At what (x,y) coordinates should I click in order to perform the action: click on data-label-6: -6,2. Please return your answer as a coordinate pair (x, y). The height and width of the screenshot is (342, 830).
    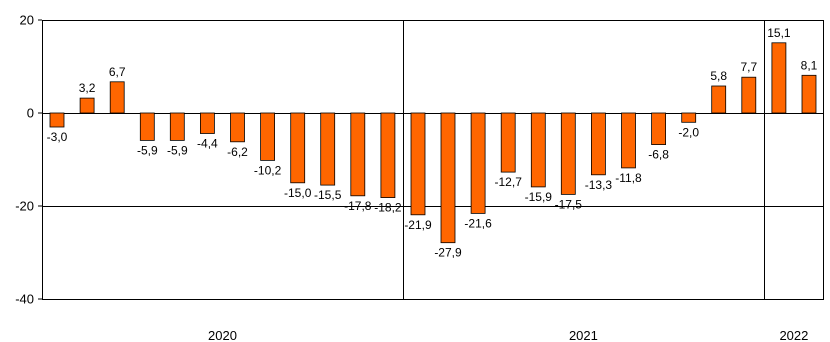
    Looking at the image, I should click on (237, 152).